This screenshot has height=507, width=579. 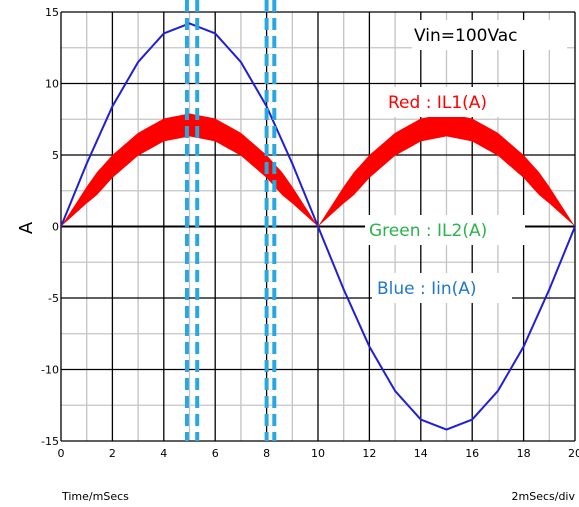 I want to click on y-tick-label: 0, so click(x=55, y=227).